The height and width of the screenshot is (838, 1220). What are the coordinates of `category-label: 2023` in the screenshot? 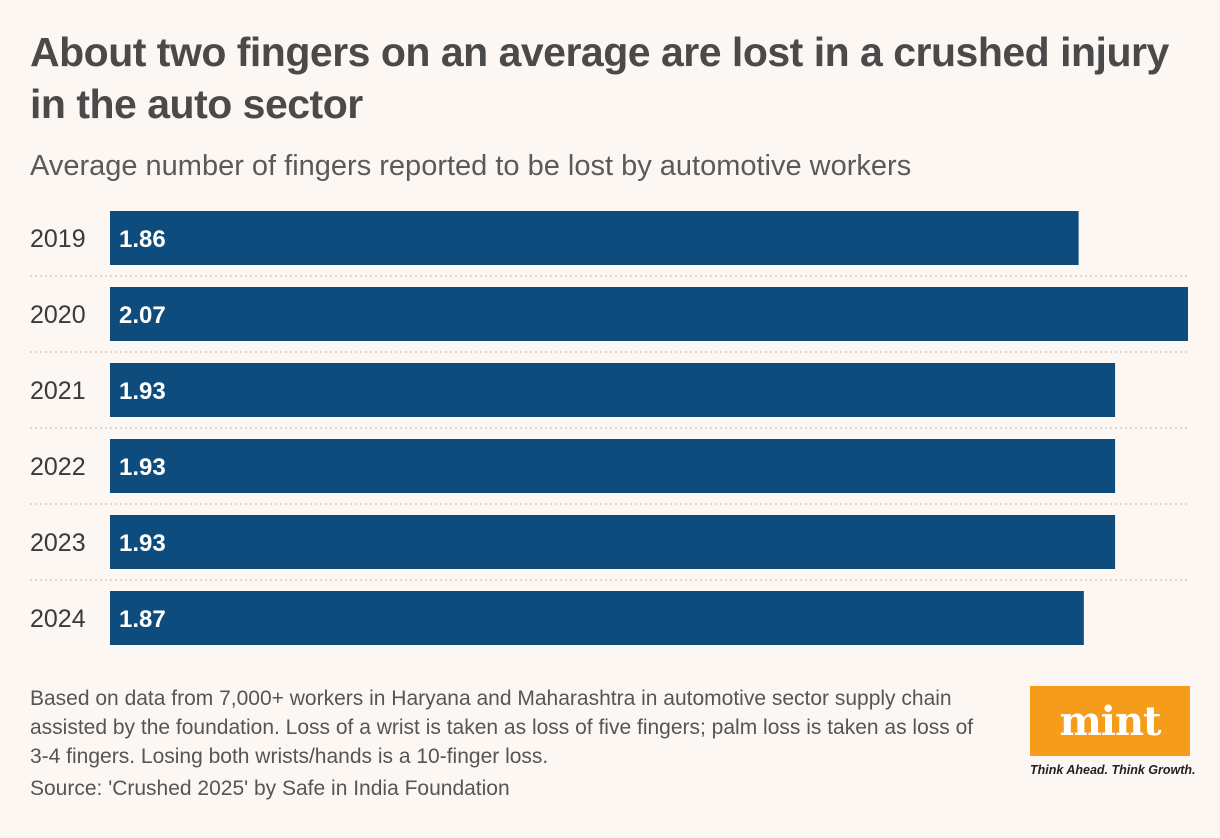 It's located at (58, 543).